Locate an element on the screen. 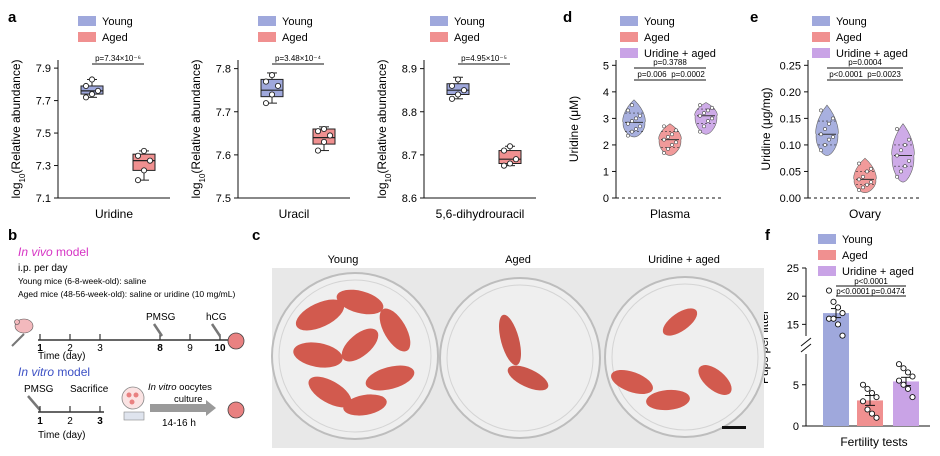 This screenshot has width=940, height=456. hcg-label: hCG is located at coordinates (216, 317).